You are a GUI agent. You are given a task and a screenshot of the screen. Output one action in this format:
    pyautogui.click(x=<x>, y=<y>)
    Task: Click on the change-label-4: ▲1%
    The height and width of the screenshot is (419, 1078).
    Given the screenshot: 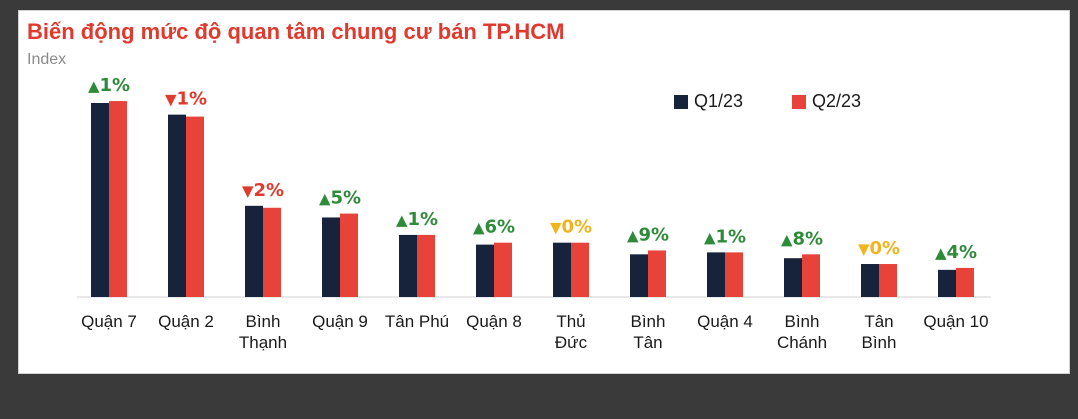 What is the action you would take?
    pyautogui.click(x=417, y=219)
    